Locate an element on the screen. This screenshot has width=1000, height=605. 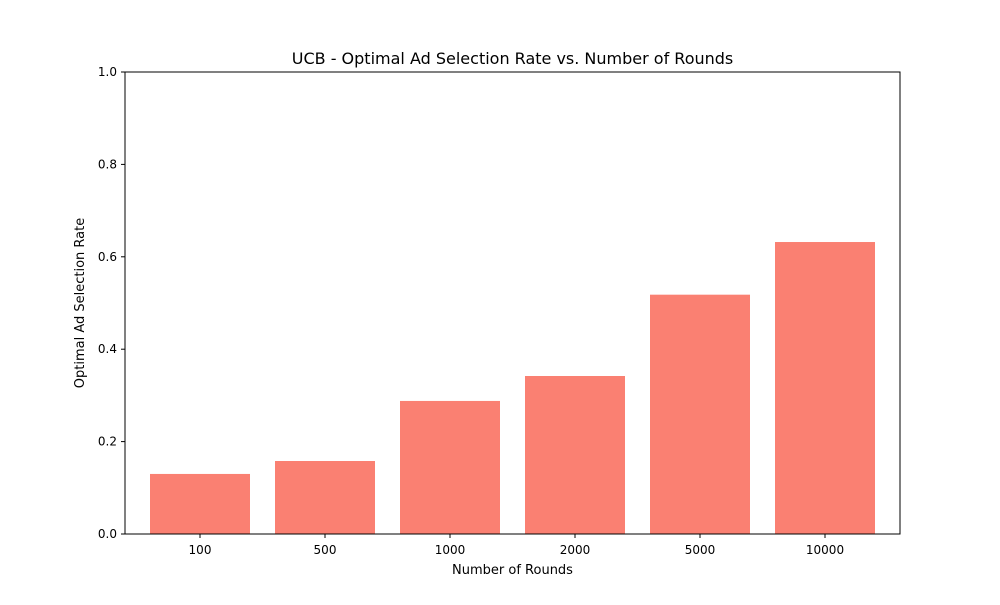
x-tick-label: 2000 is located at coordinates (575, 550).